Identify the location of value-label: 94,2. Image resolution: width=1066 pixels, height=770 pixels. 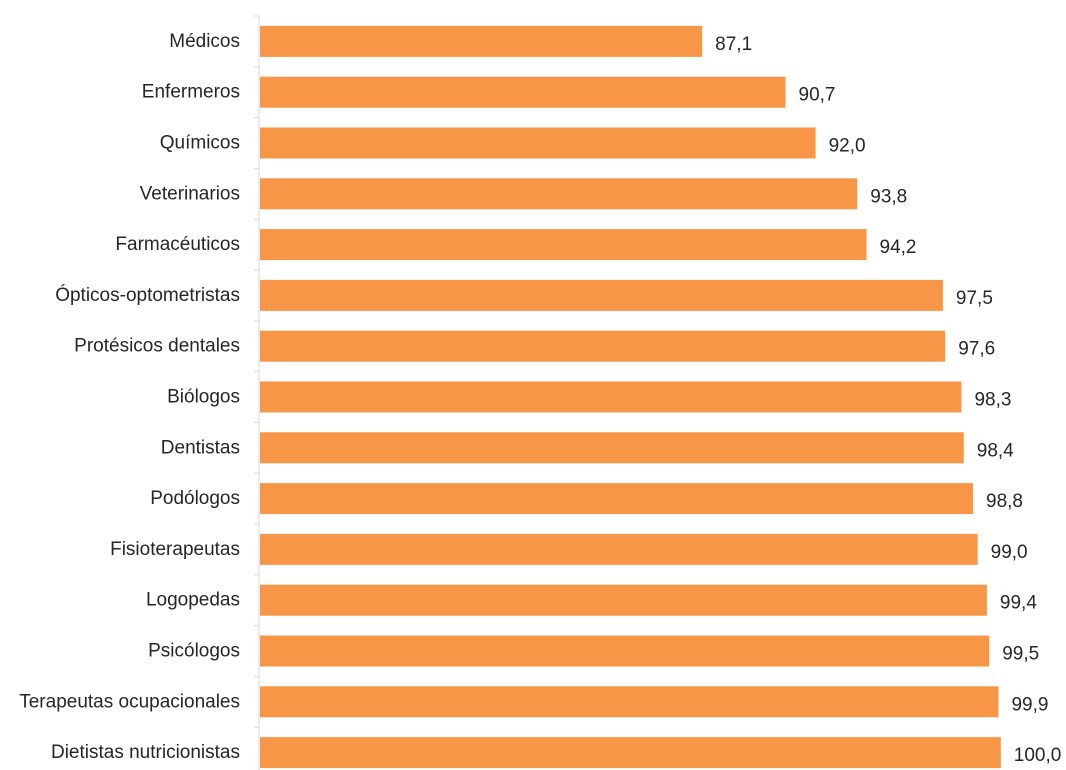
(898, 247).